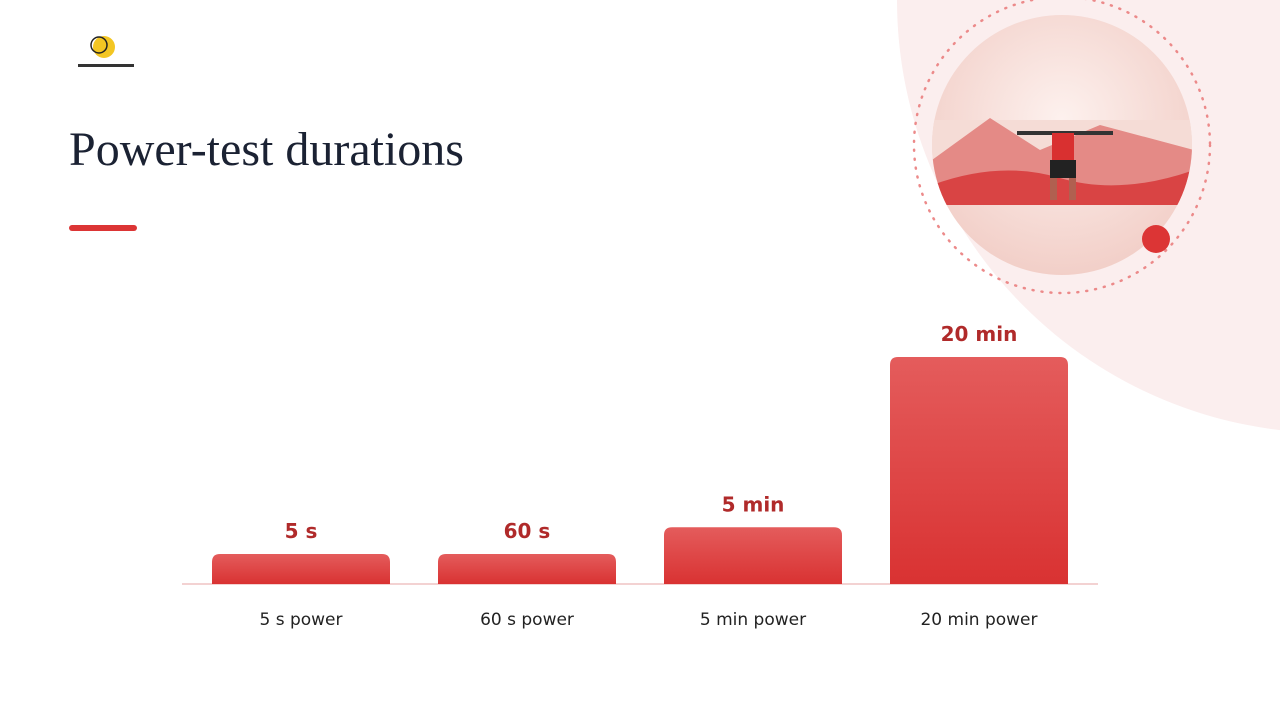  What do you see at coordinates (266, 149) in the screenshot?
I see `slide-title: Power-test durations` at bounding box center [266, 149].